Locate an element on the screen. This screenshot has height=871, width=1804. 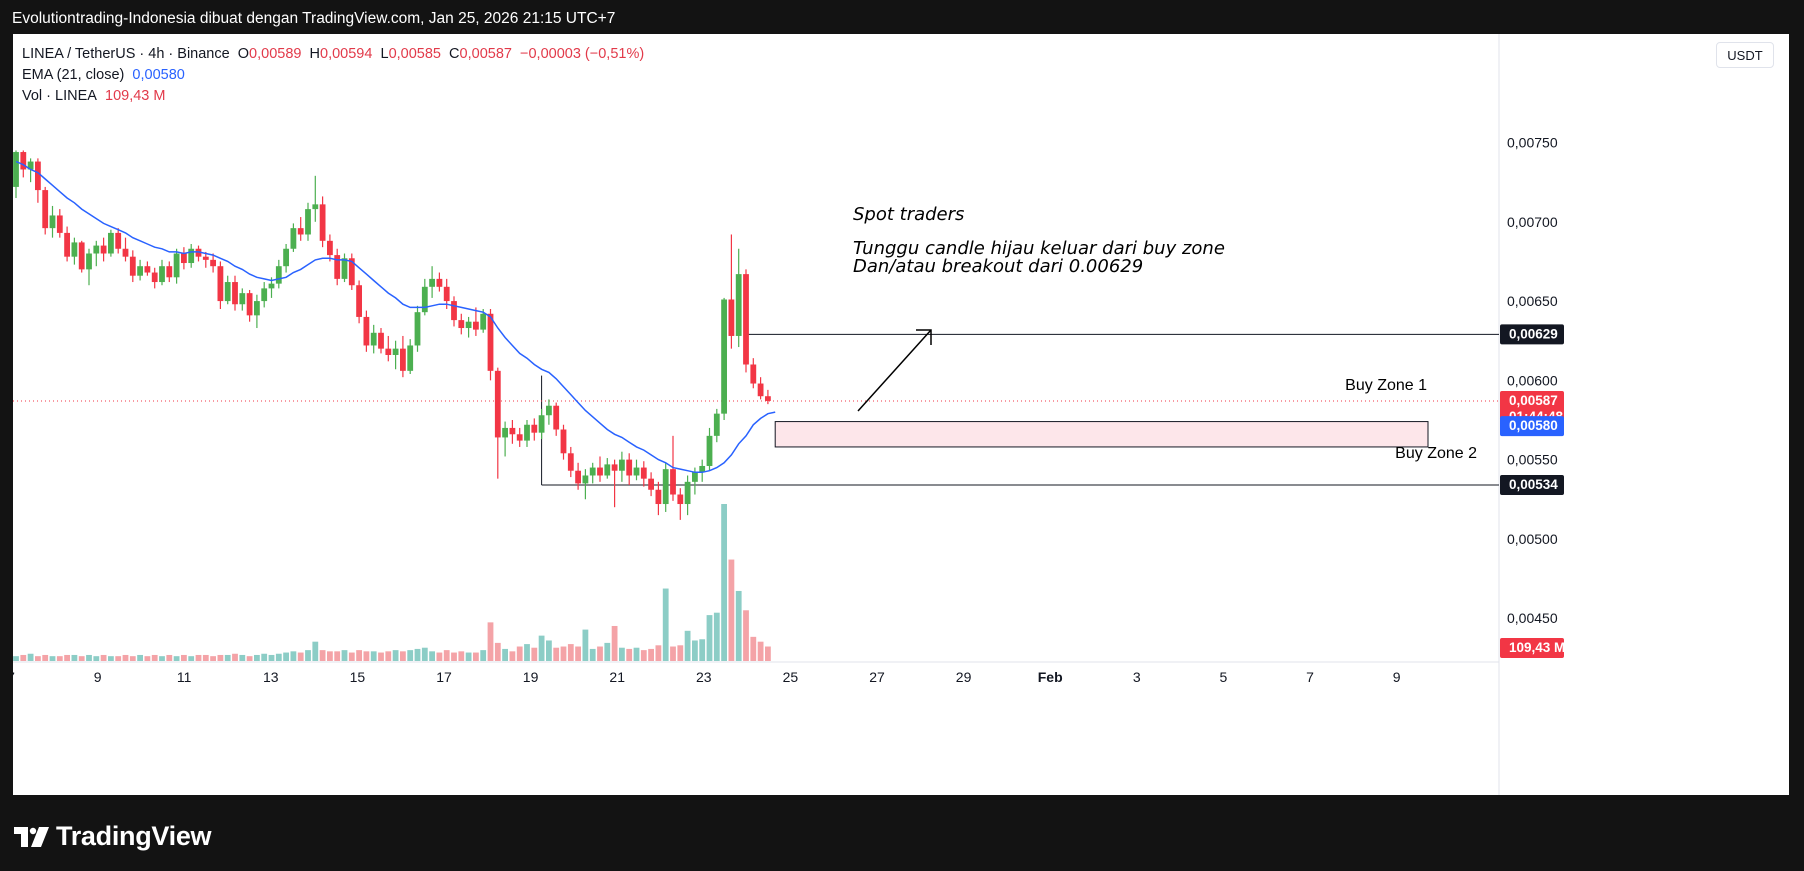
ema-value: 0,00580 is located at coordinates (158, 75).